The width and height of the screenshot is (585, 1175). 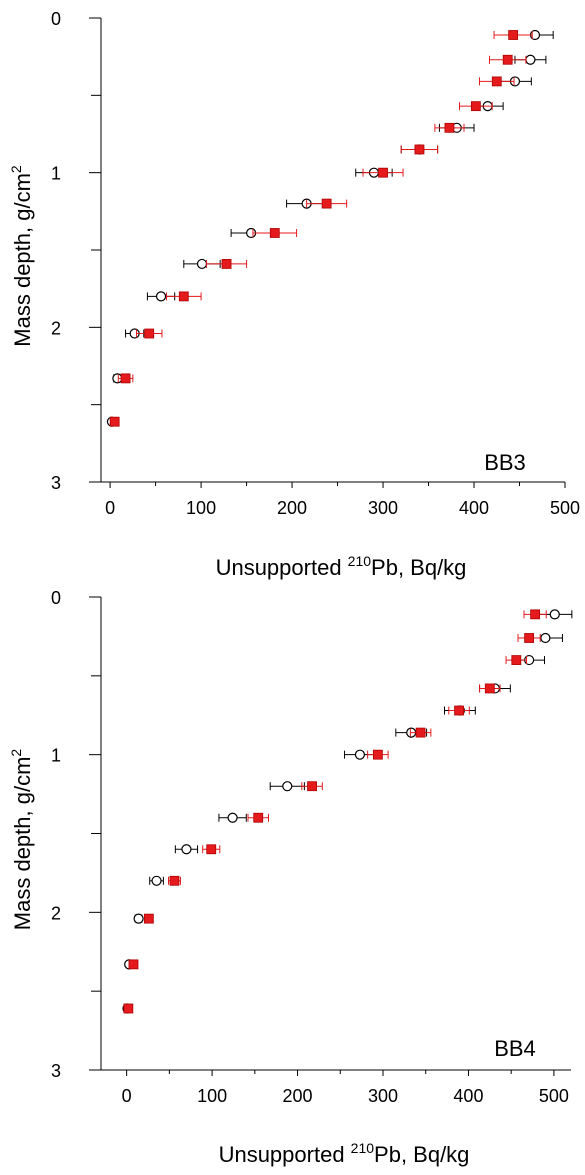 I want to click on panel-label: BB4, so click(x=515, y=1048).